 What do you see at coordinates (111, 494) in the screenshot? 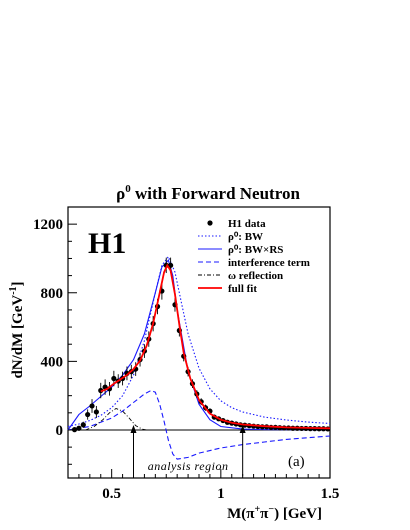
I see `x-tick-label: 0.5` at bounding box center [111, 494].